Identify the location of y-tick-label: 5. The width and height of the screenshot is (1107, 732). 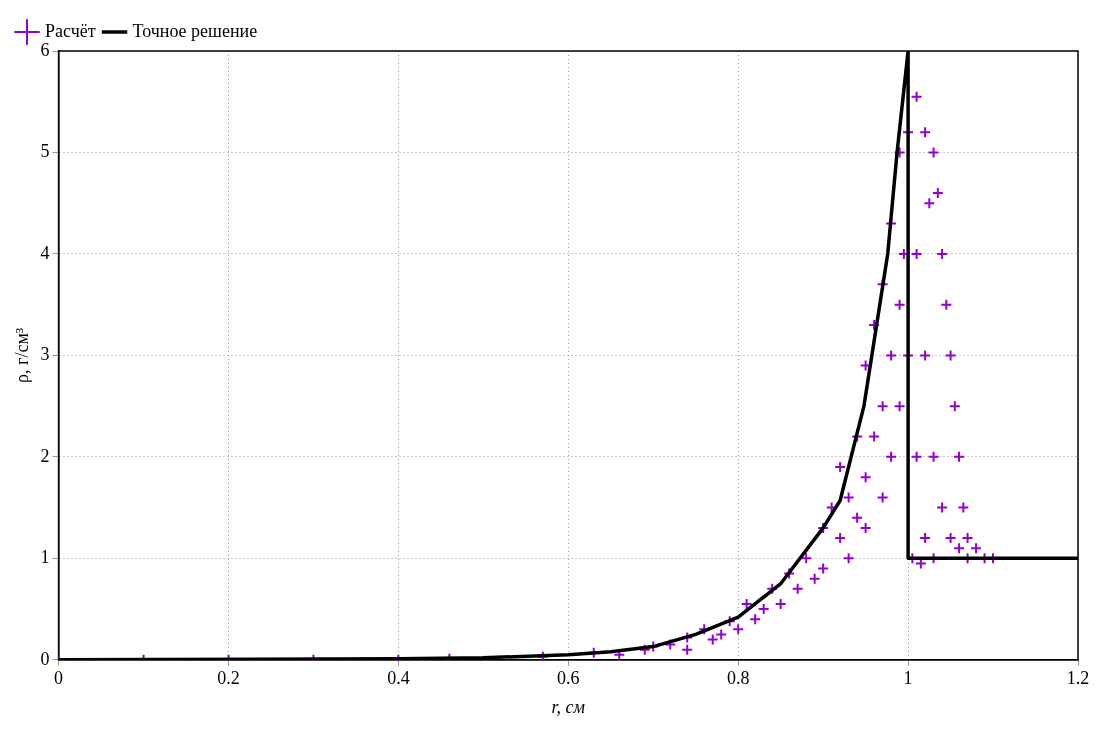
(45, 151).